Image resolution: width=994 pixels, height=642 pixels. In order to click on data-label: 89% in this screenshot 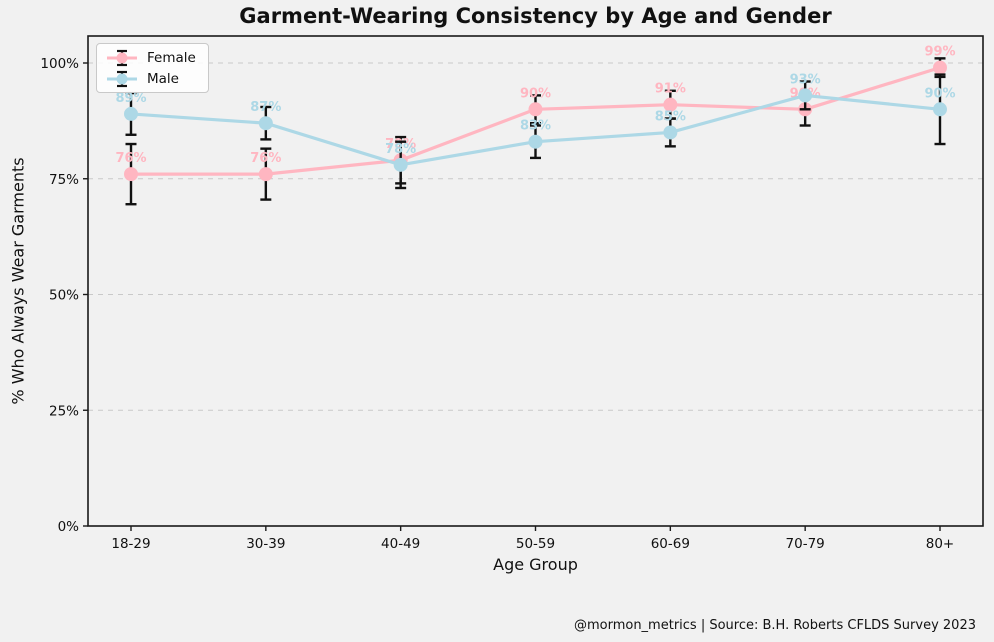, I will do `click(130, 98)`.